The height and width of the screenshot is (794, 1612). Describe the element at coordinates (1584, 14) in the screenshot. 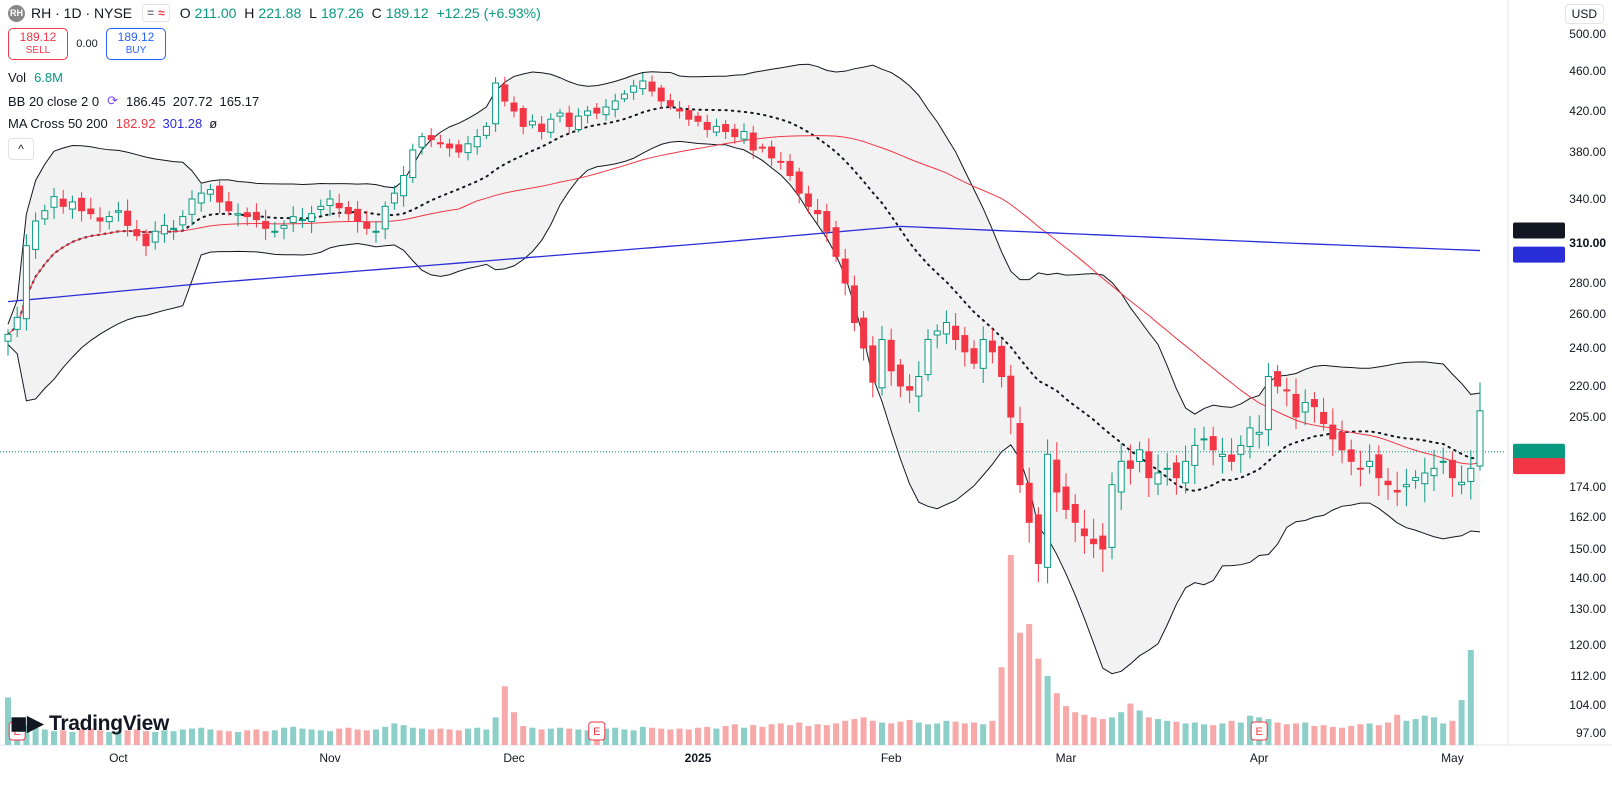

I see `currency-selector: USD` at that location.